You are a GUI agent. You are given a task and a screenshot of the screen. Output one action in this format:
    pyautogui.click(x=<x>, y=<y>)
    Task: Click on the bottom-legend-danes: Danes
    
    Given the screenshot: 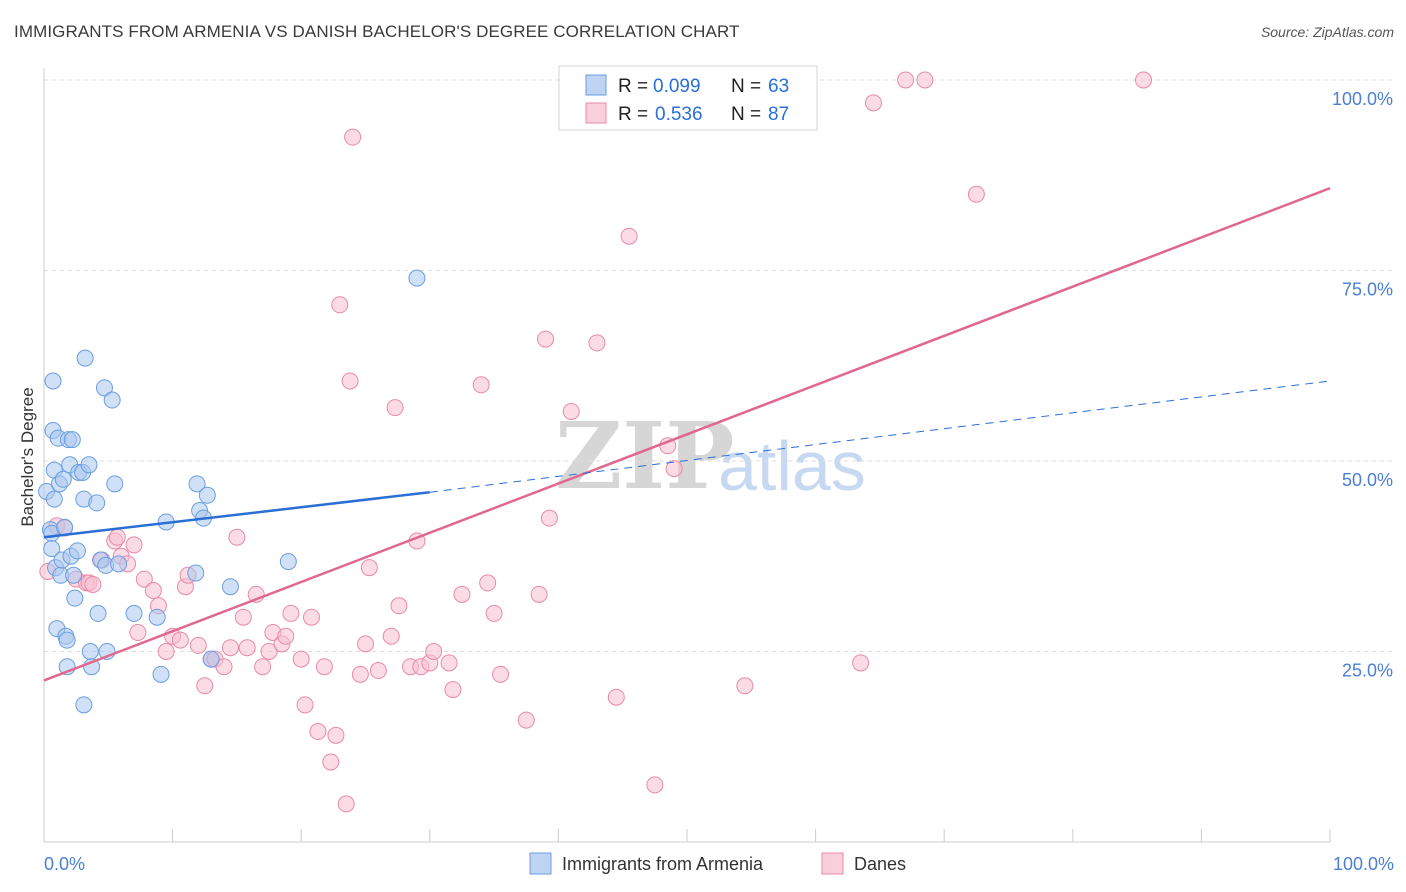 What is the action you would take?
    pyautogui.click(x=880, y=864)
    